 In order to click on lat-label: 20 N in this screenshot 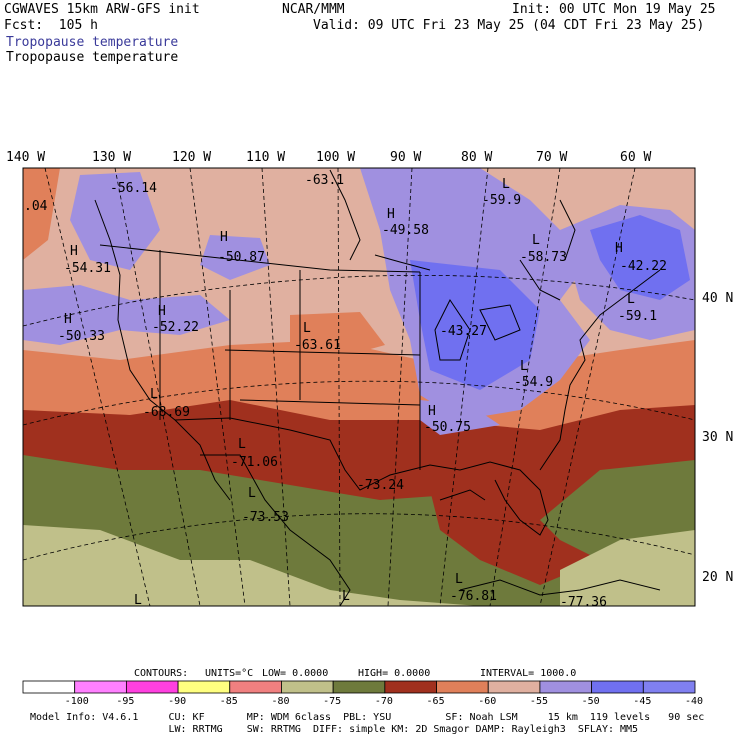, I will do `click(717, 577)`.